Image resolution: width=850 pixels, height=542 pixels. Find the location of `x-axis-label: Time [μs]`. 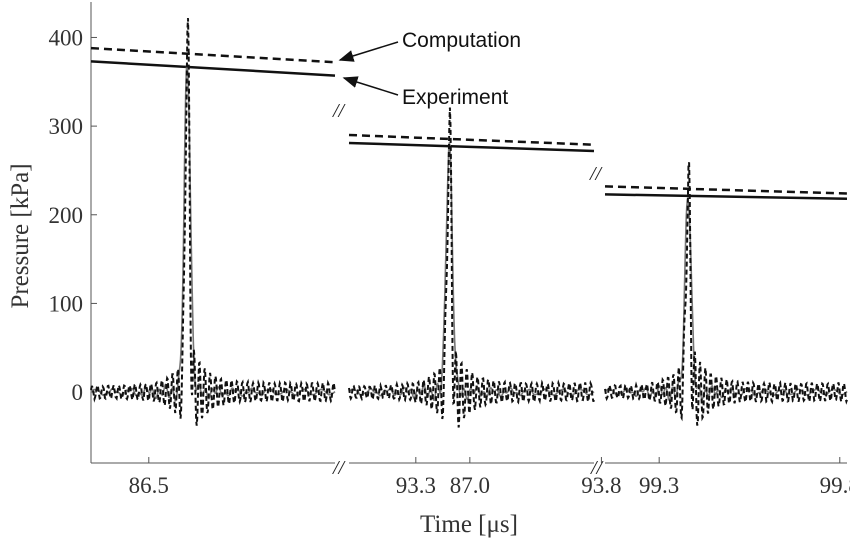

x-axis-label: Time [μs] is located at coordinates (469, 524).